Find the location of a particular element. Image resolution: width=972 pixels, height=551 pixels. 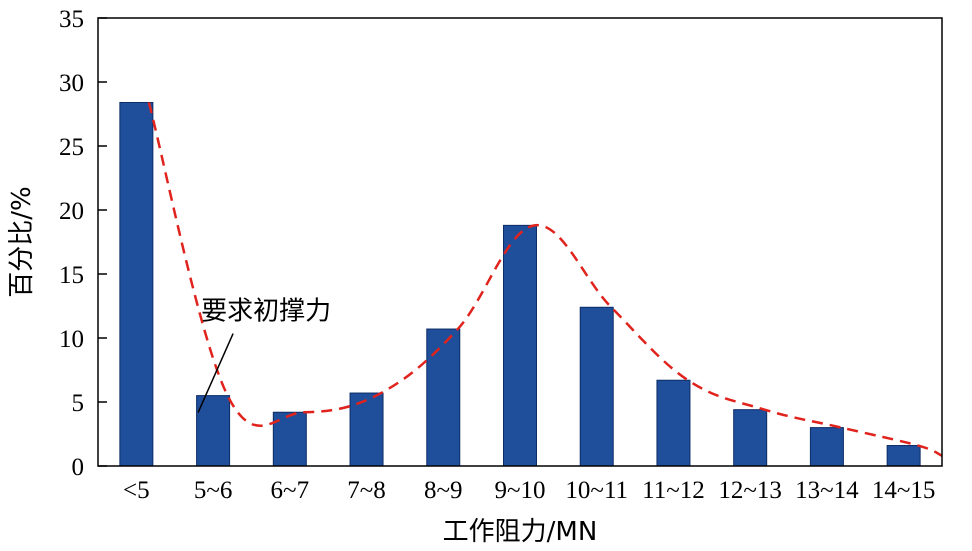

x-tick-label: <5 is located at coordinates (136, 490).